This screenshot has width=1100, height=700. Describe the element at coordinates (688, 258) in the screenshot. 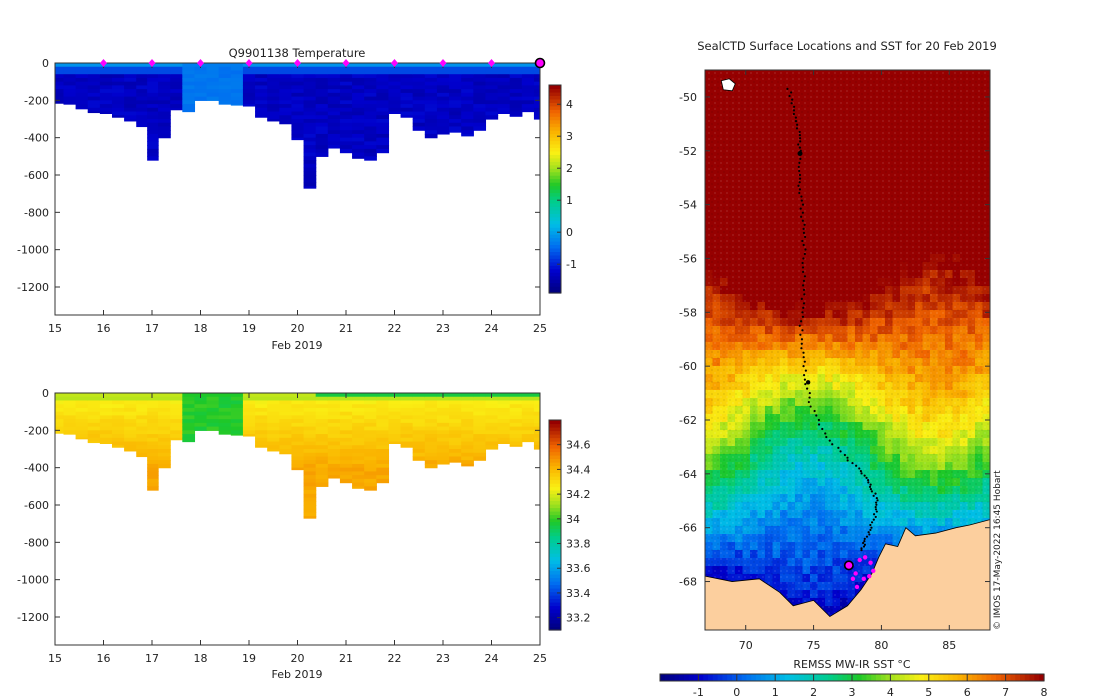

I see `map-y-tick-label: -56` at that location.